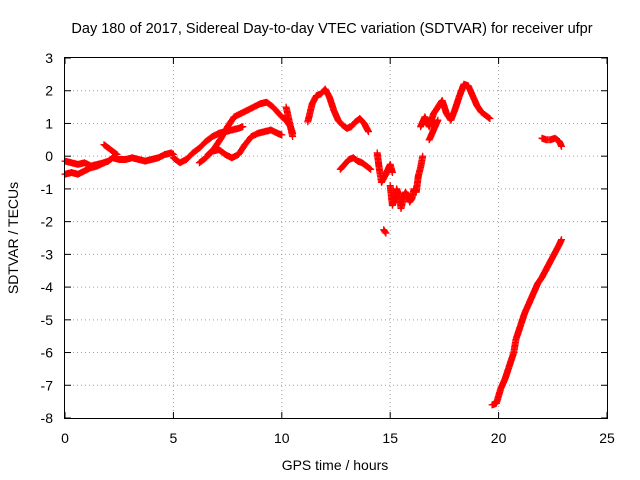 The image size is (640, 480). What do you see at coordinates (174, 438) in the screenshot?
I see `x-tick-label: 5` at bounding box center [174, 438].